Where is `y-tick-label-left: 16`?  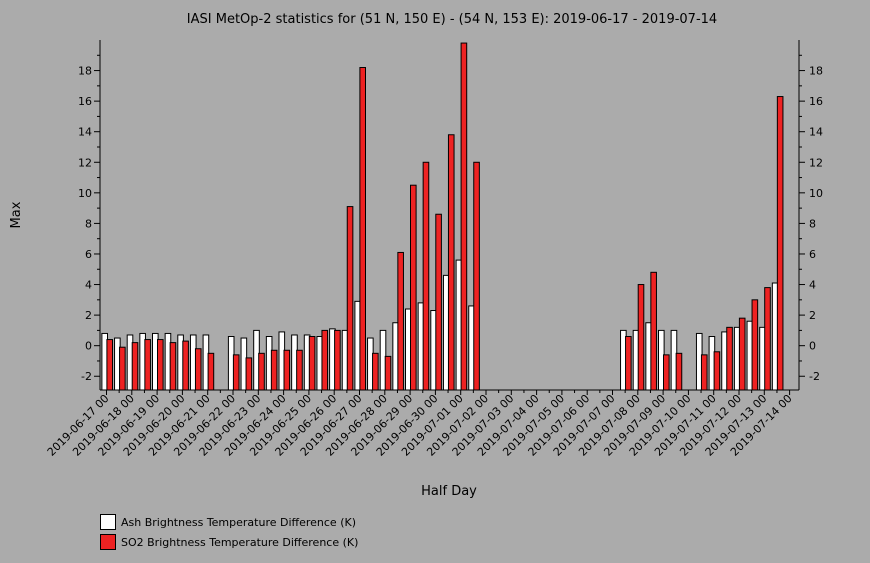
y-tick-label-left: 16 is located at coordinates (85, 101).